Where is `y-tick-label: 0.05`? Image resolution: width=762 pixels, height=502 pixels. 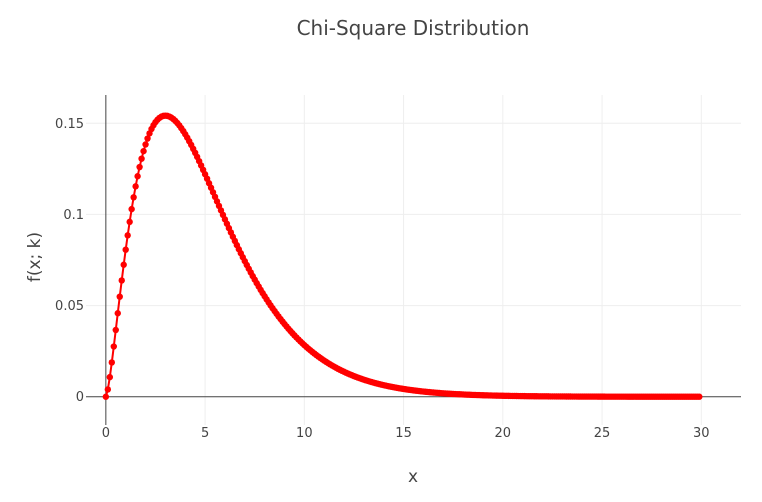 y-tick-label: 0.05 is located at coordinates (69, 306).